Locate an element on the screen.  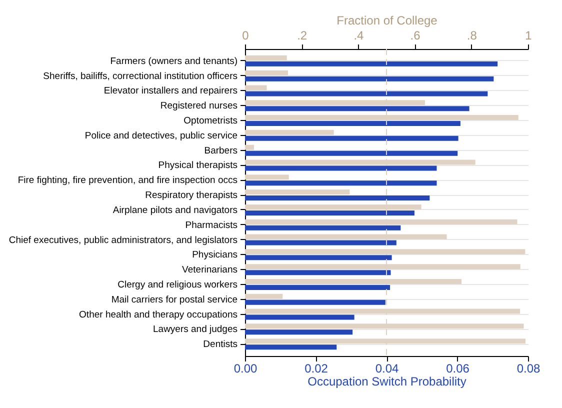
x-axis-title: Occupation Switch Probability is located at coordinates (387, 381).